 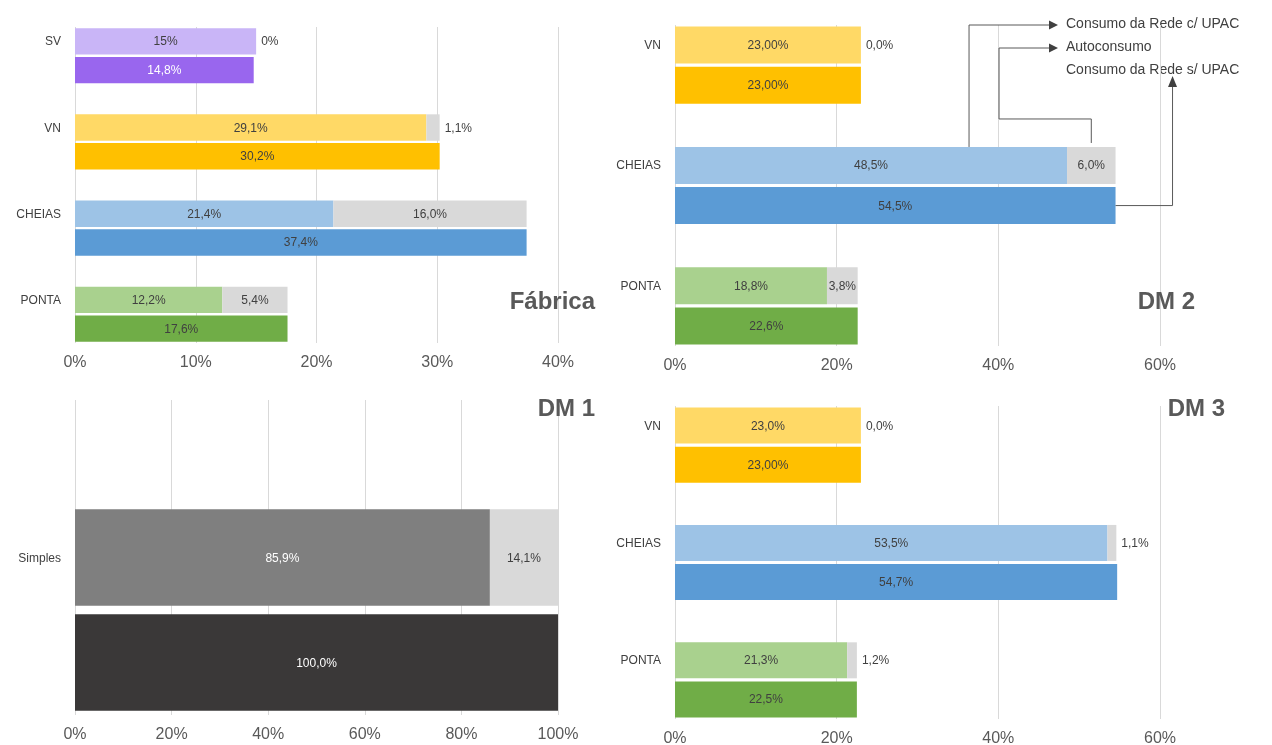 I want to click on data-label: 53,5%, so click(x=891, y=542).